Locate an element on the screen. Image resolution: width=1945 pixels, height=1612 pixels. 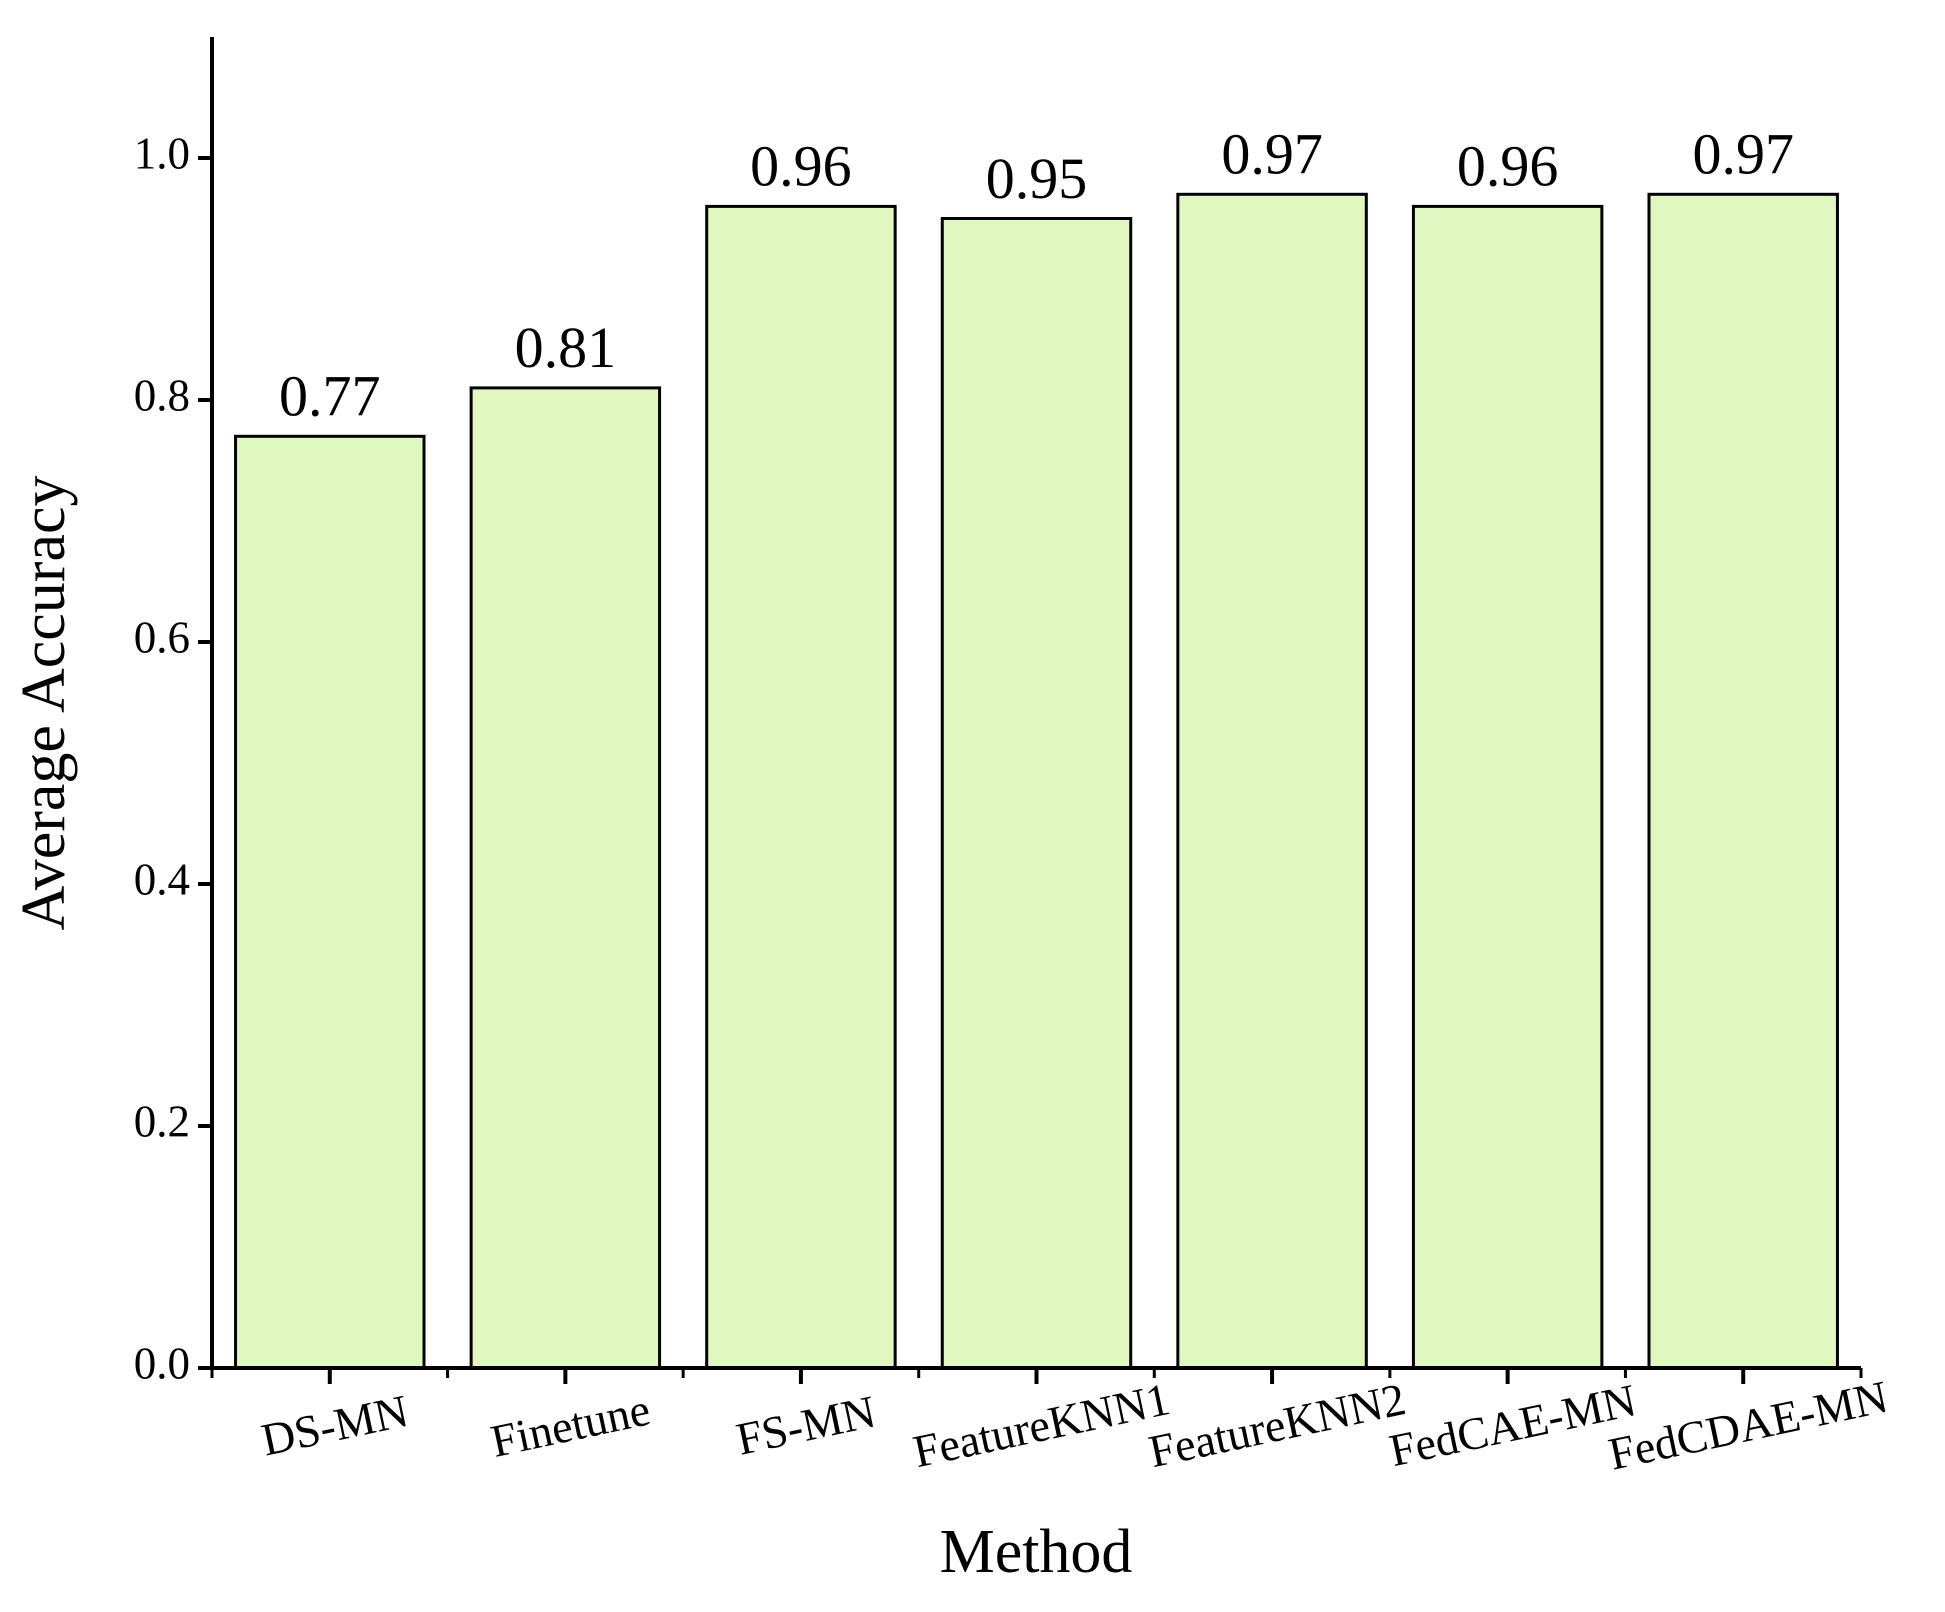
y-tick-label: 0.0 is located at coordinates (162, 1363).